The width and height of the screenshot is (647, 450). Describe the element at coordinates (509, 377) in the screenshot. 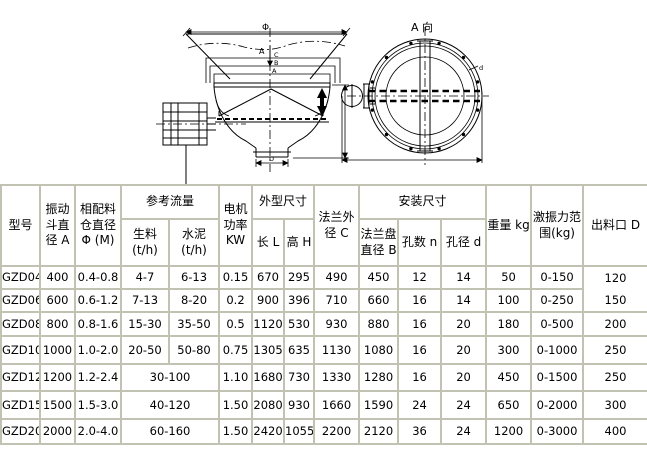

I see `cell-kg: 450` at that location.